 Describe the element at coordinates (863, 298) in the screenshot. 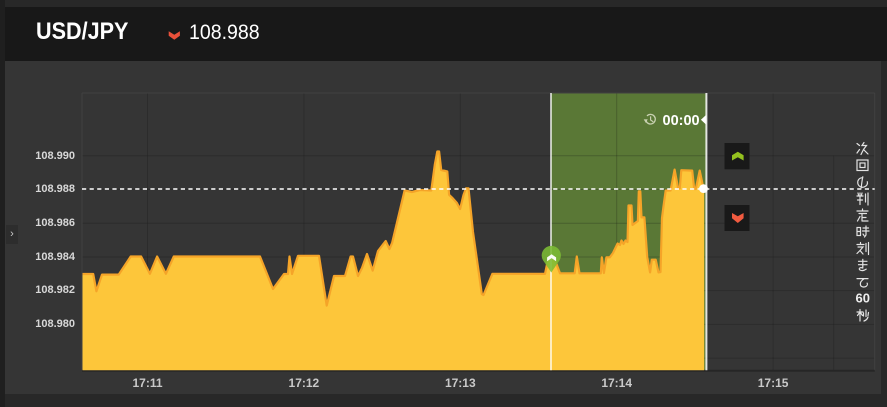

I see `svg-text: 60` at that location.